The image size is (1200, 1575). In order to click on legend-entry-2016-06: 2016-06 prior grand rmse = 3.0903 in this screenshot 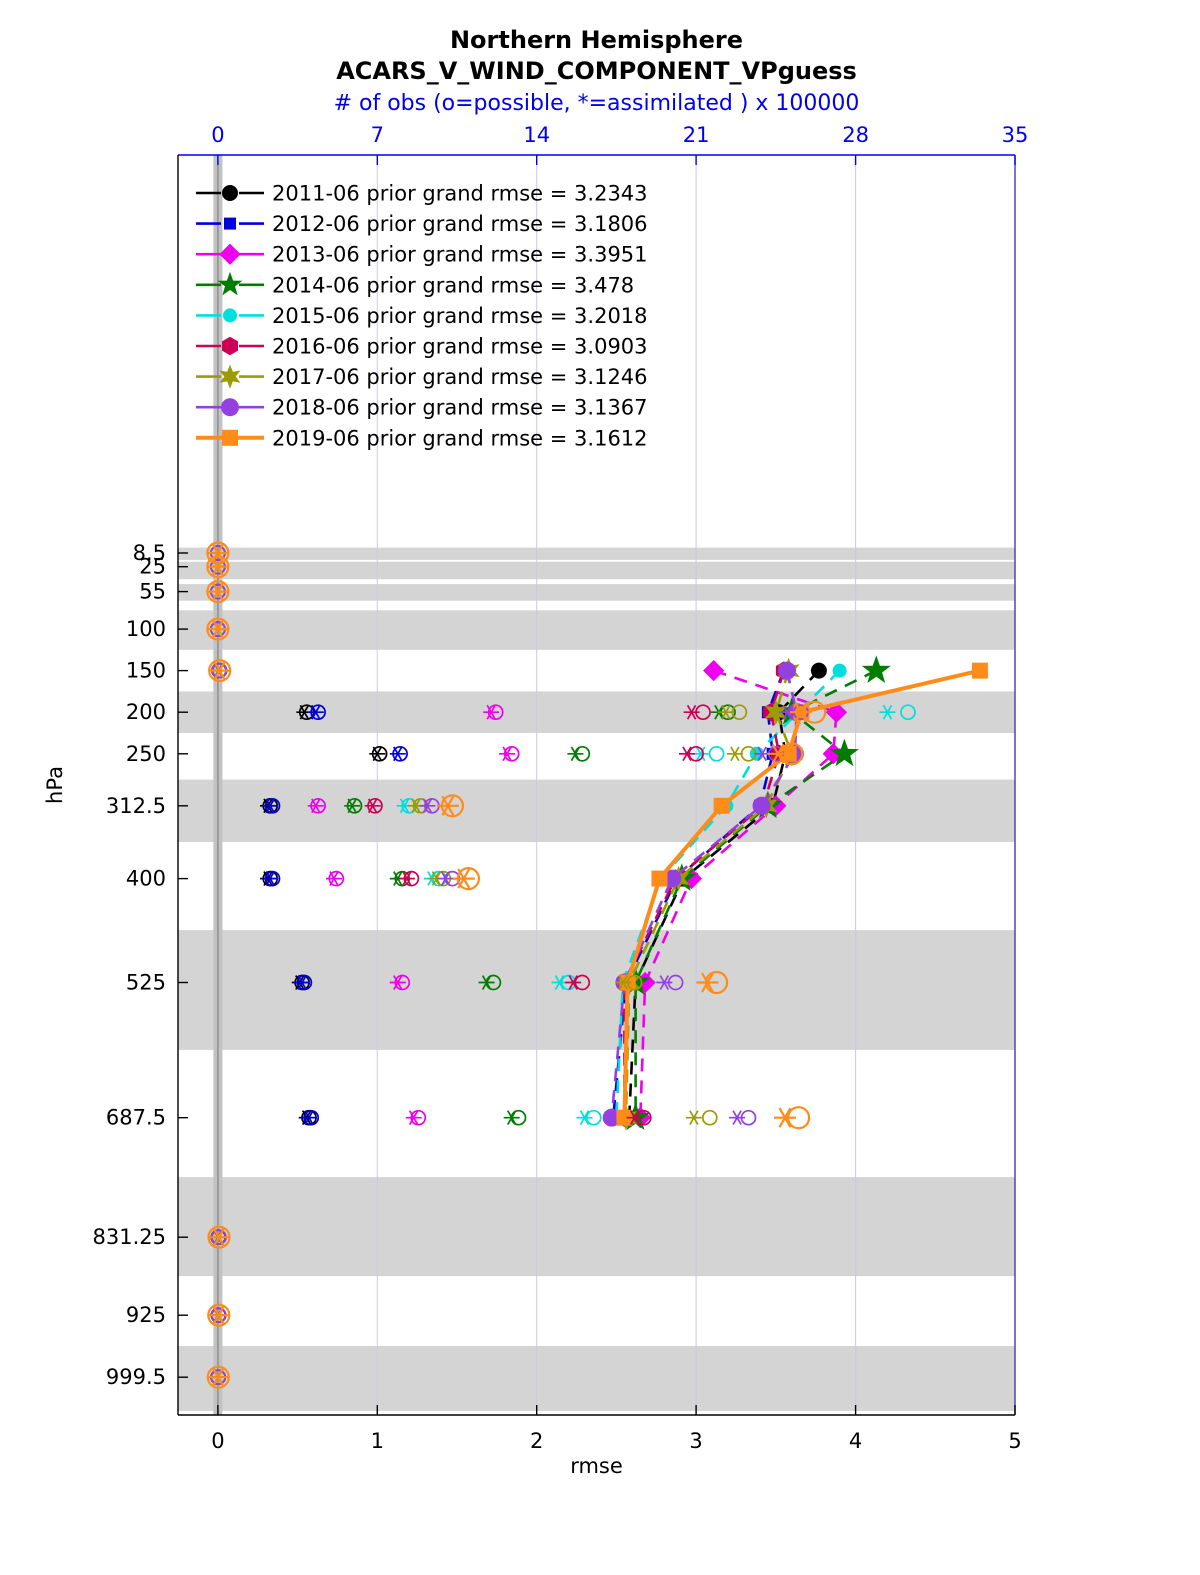, I will do `click(422, 347)`.